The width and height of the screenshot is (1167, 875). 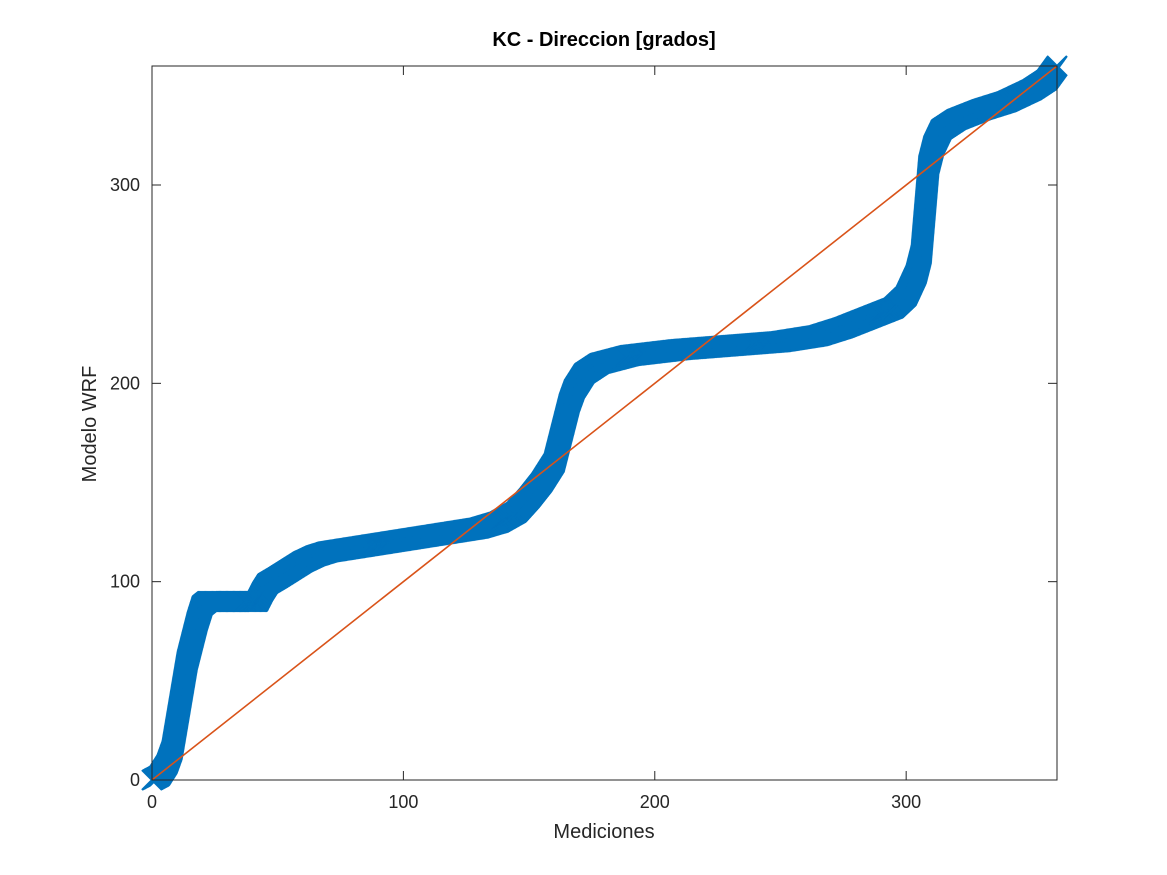 What do you see at coordinates (603, 40) in the screenshot?
I see `chart-title: KC - Direccion [grados]` at bounding box center [603, 40].